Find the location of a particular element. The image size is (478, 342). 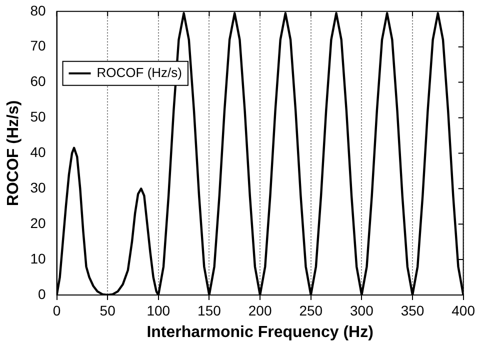

x-tick-label: 0 is located at coordinates (56, 310).